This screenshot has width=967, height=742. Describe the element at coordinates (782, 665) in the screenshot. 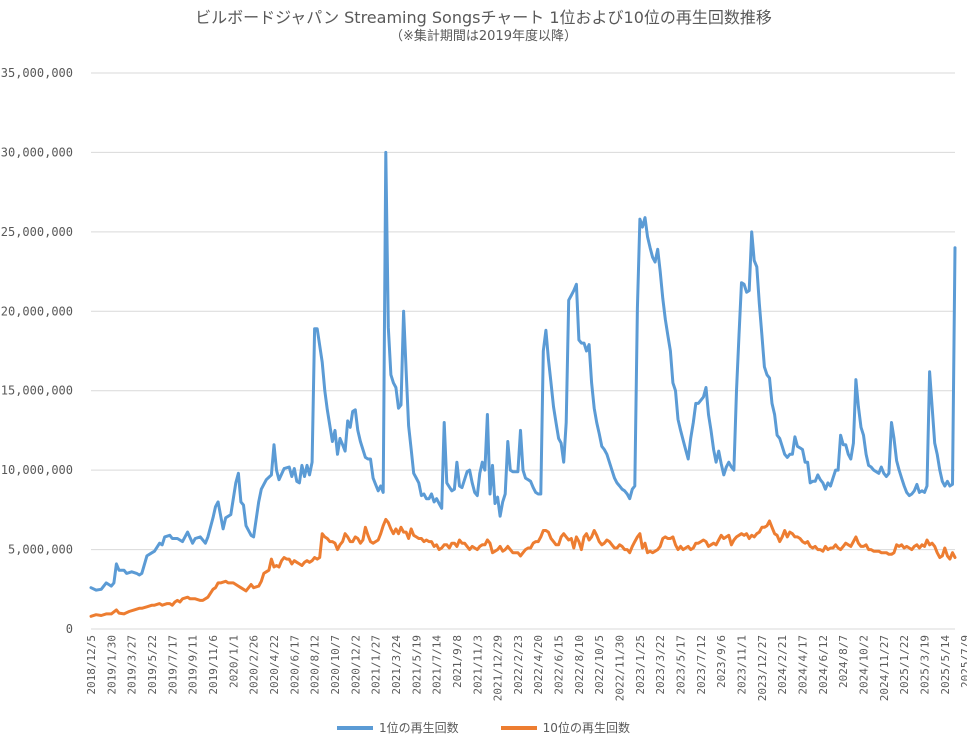

I see `x-tick-label: 2024/2/21` at that location.